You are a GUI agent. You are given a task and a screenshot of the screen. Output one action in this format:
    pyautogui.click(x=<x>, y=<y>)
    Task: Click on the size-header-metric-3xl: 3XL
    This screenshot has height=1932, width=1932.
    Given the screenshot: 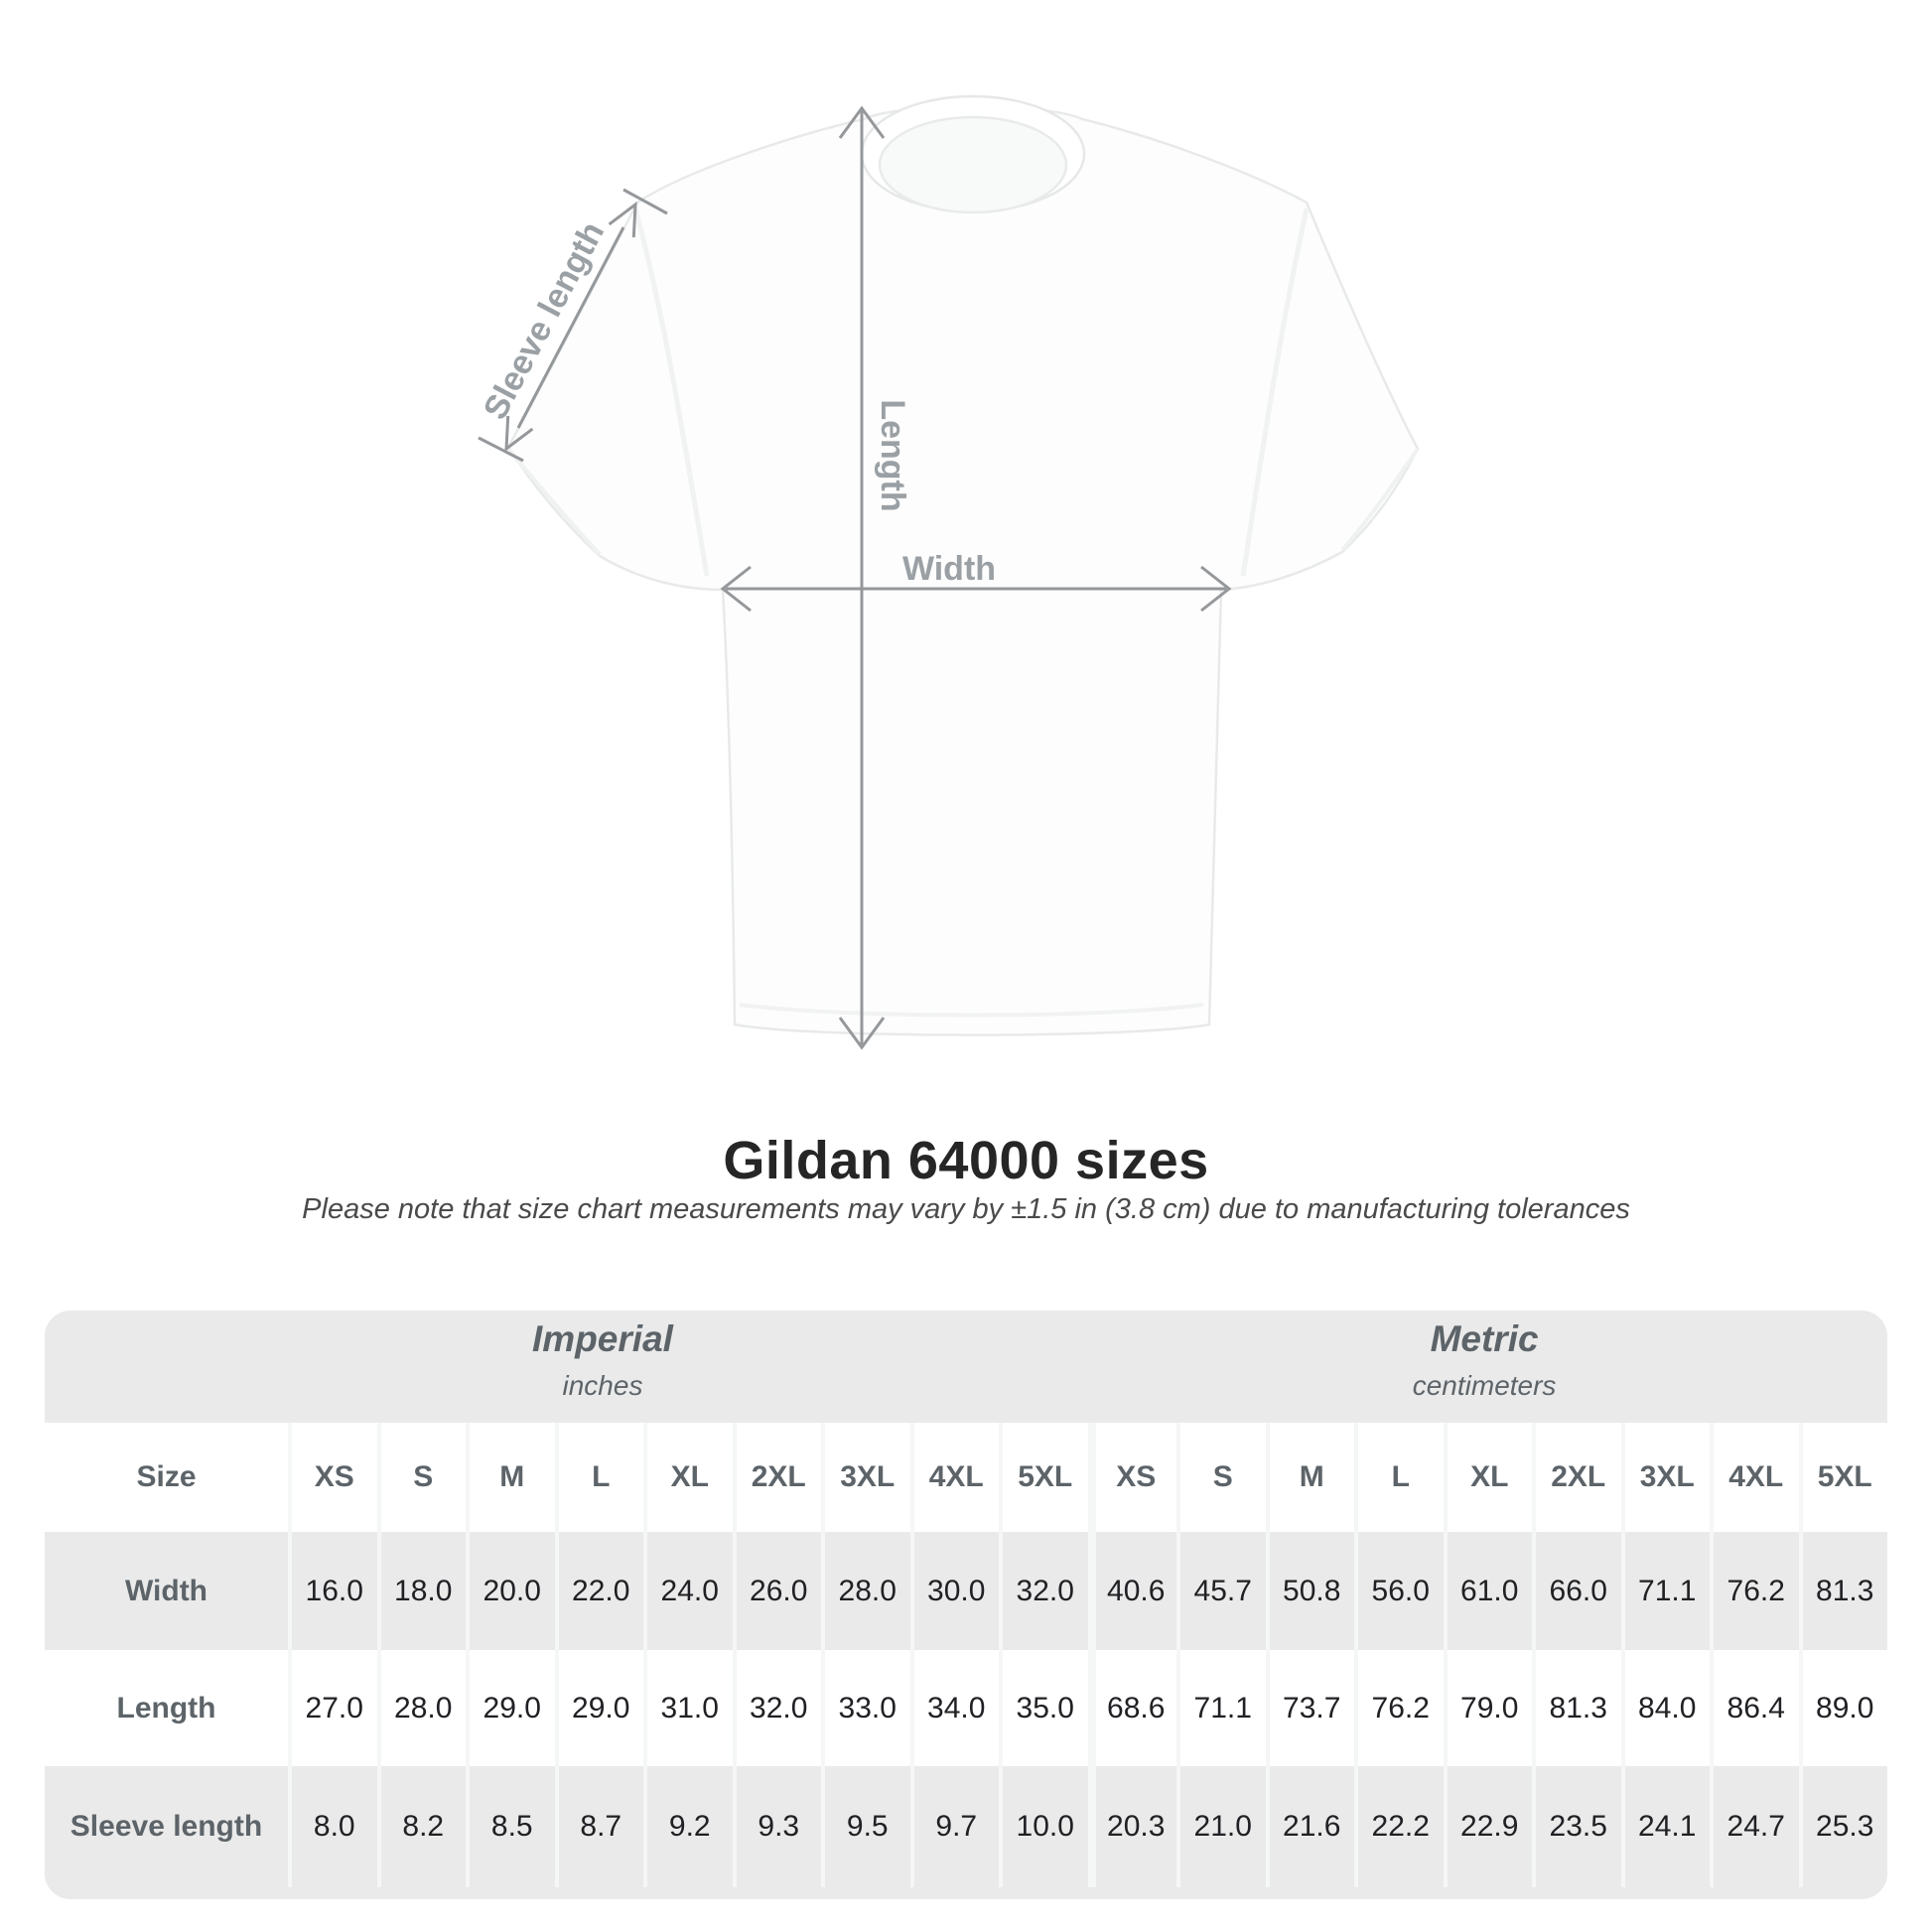 What is the action you would take?
    pyautogui.click(x=1667, y=1478)
    